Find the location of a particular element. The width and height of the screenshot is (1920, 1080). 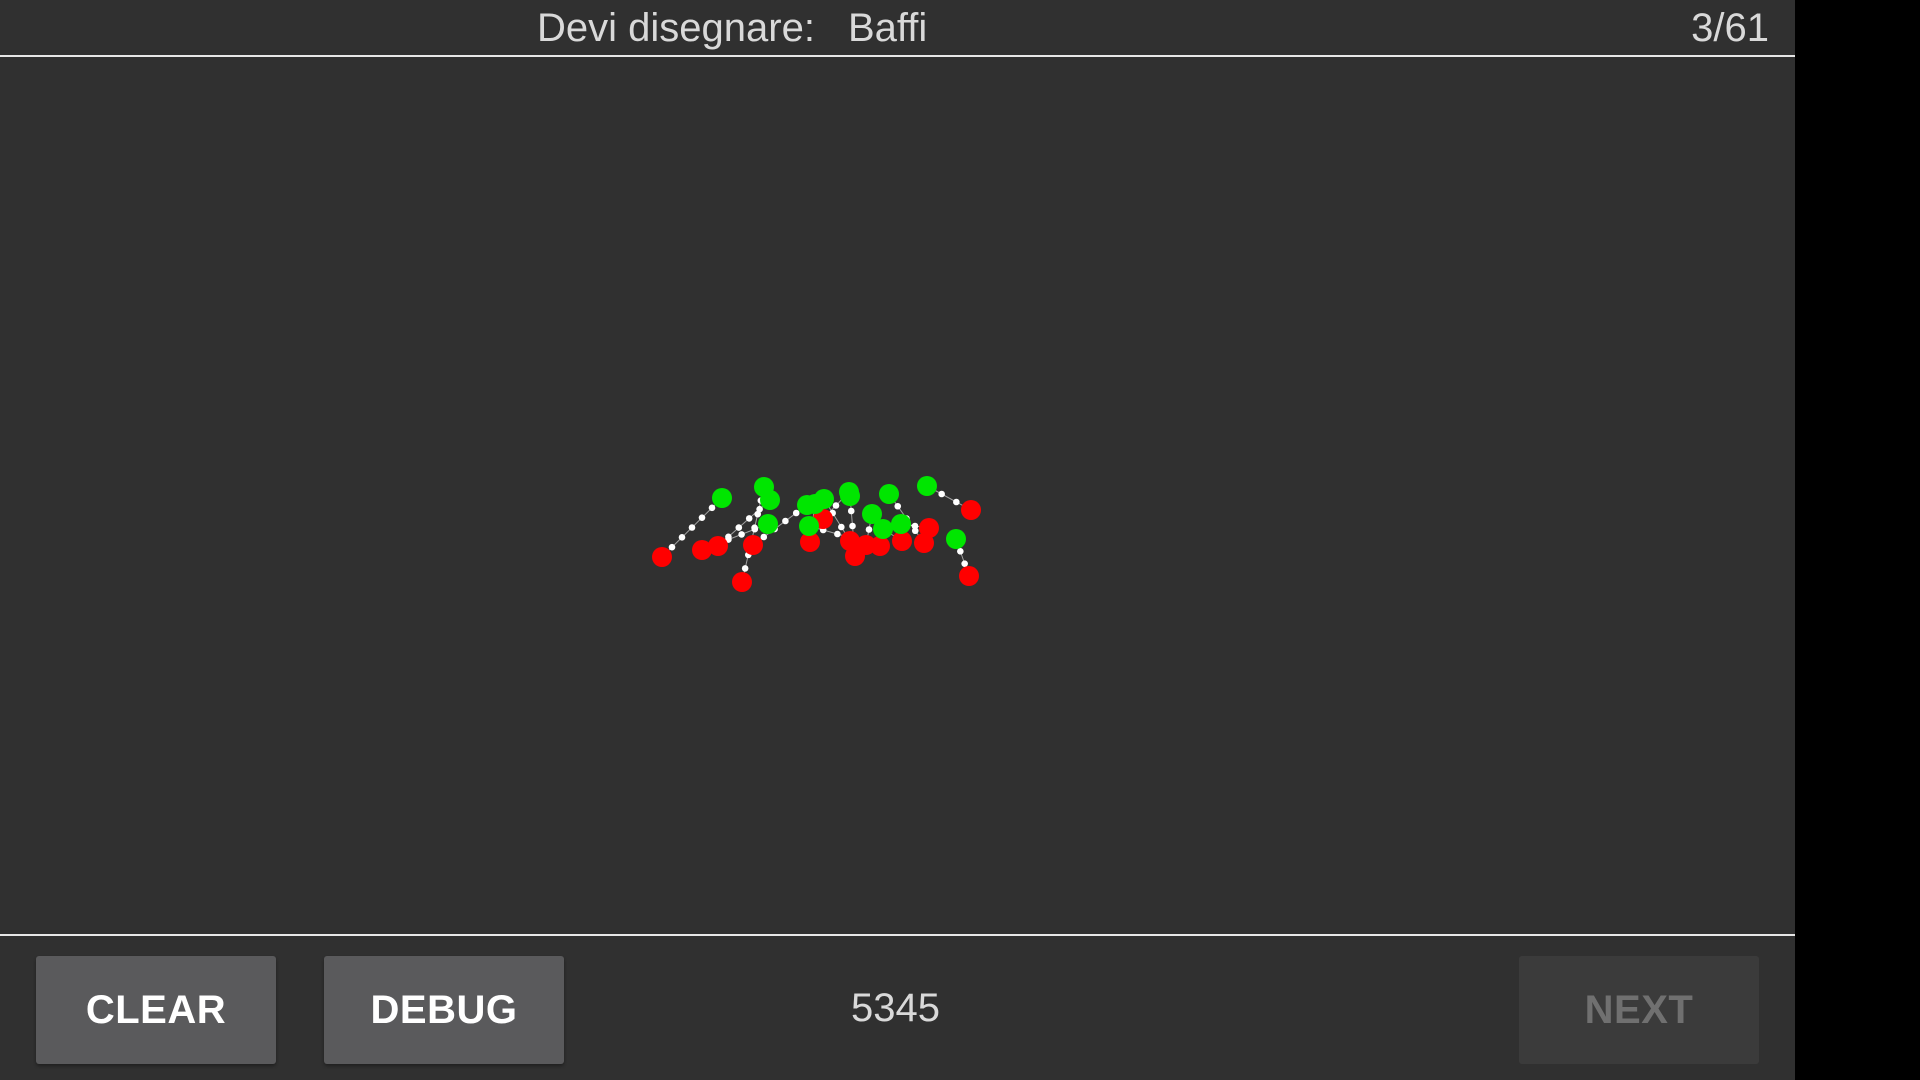

clear-button: CLEAR is located at coordinates (156, 1010).